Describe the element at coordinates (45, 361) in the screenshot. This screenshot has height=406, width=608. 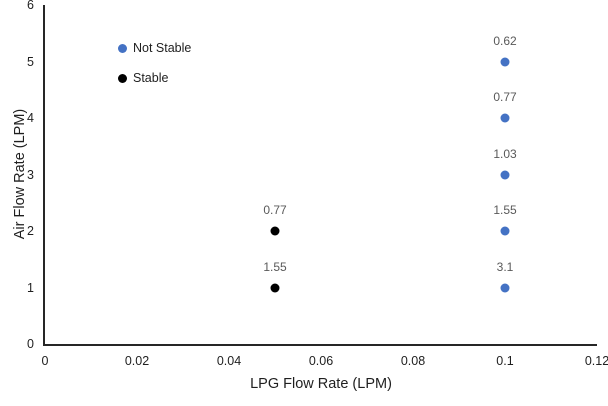
I see `x-tick-label: 0` at that location.